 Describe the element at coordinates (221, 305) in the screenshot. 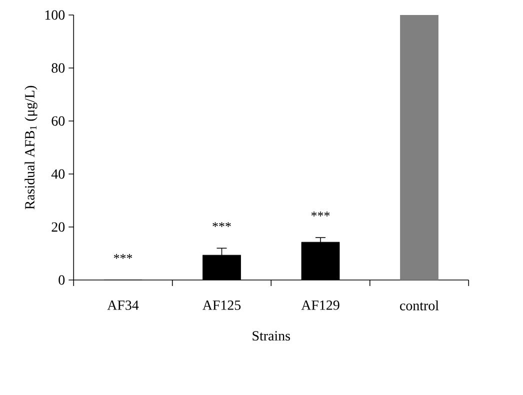

I see `x-tick-label: AF125` at that location.